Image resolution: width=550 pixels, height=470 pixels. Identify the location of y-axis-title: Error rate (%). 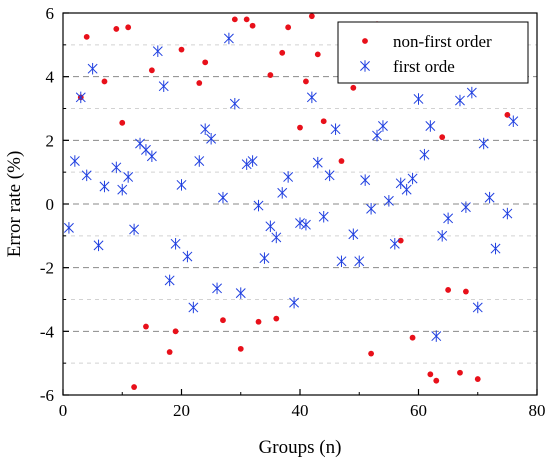
(14, 204).